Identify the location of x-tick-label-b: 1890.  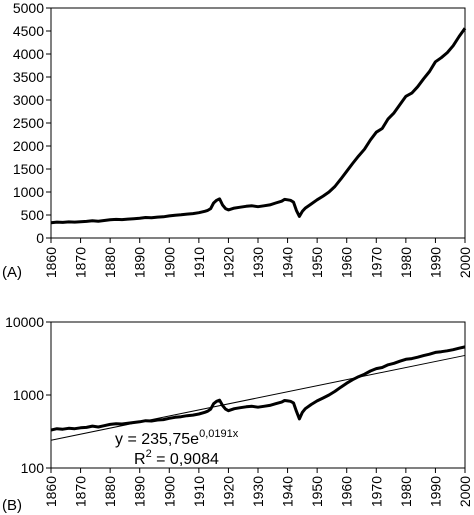
(140, 491).